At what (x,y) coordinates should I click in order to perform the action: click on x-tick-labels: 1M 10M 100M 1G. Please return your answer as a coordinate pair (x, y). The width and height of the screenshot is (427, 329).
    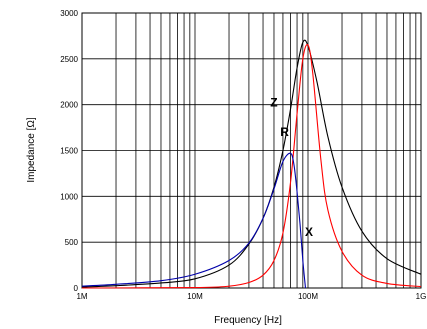
    Looking at the image, I should click on (251, 296).